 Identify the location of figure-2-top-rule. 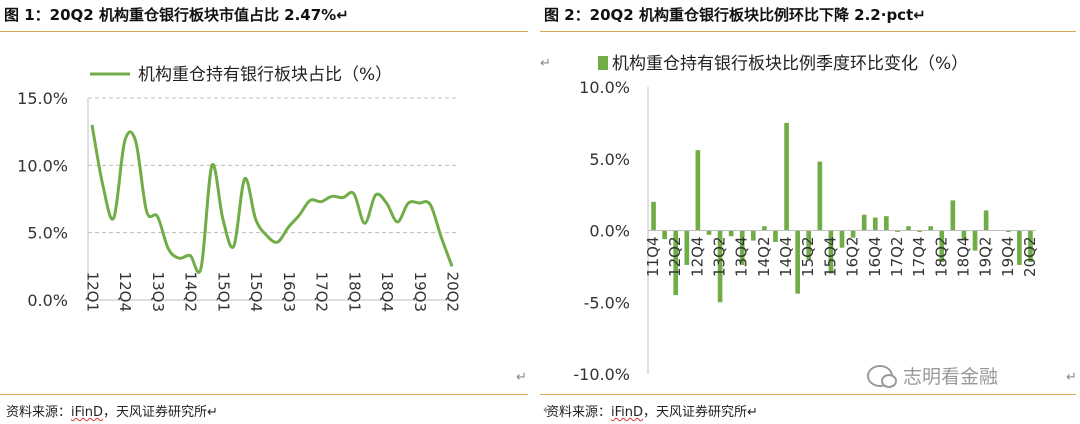
(808, 31).